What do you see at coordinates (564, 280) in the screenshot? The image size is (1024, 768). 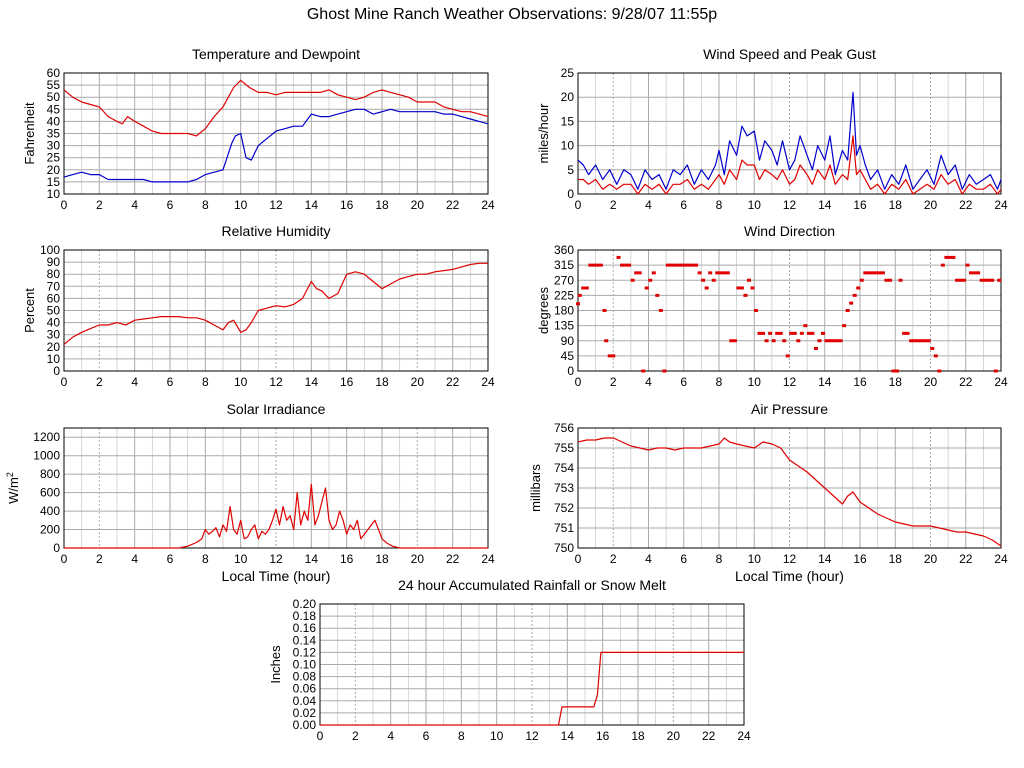 I see `y-tick-label: 270` at bounding box center [564, 280].